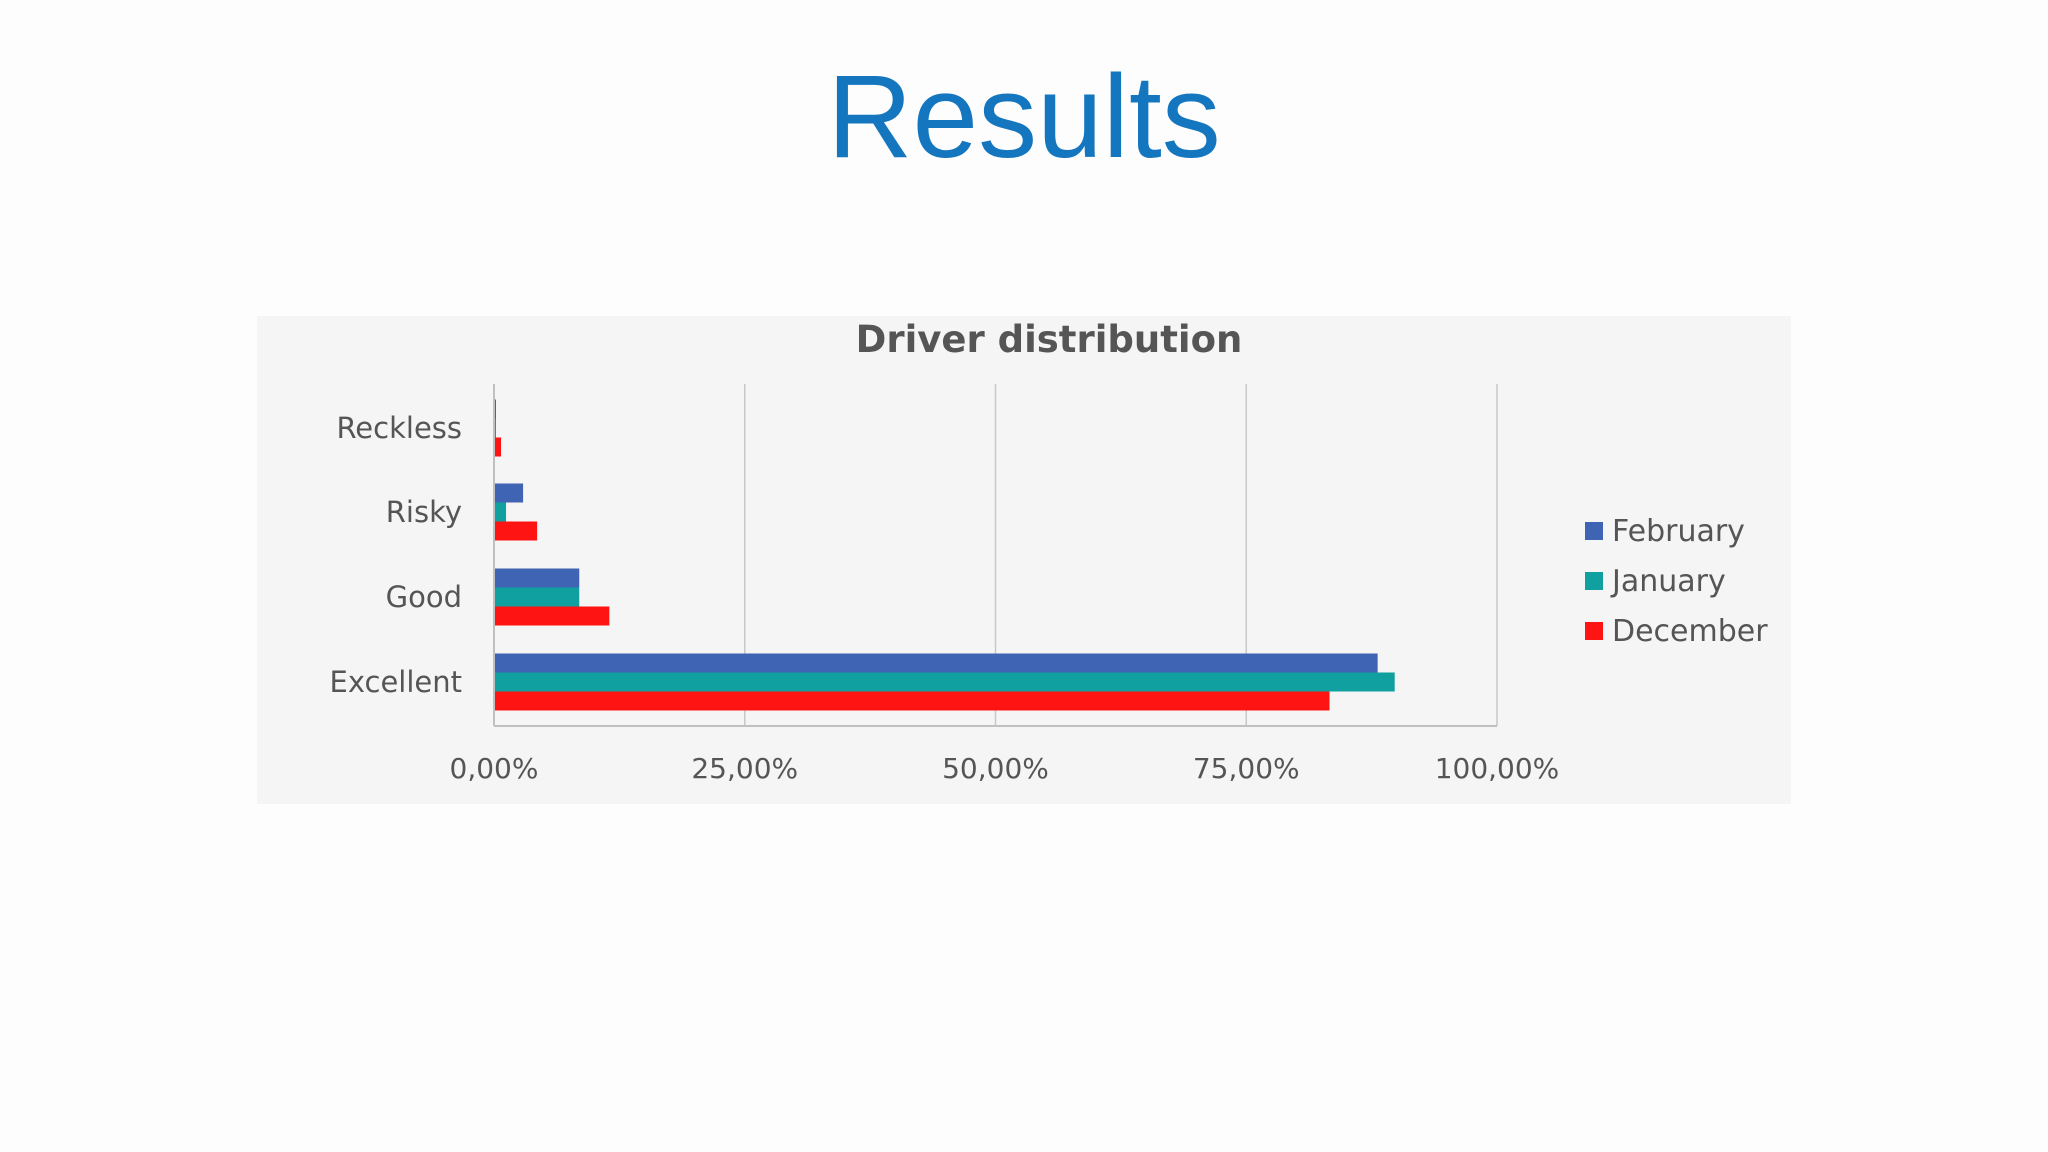 Image resolution: width=2048 pixels, height=1152 pixels. I want to click on legend-label-december: December, so click(1690, 631).